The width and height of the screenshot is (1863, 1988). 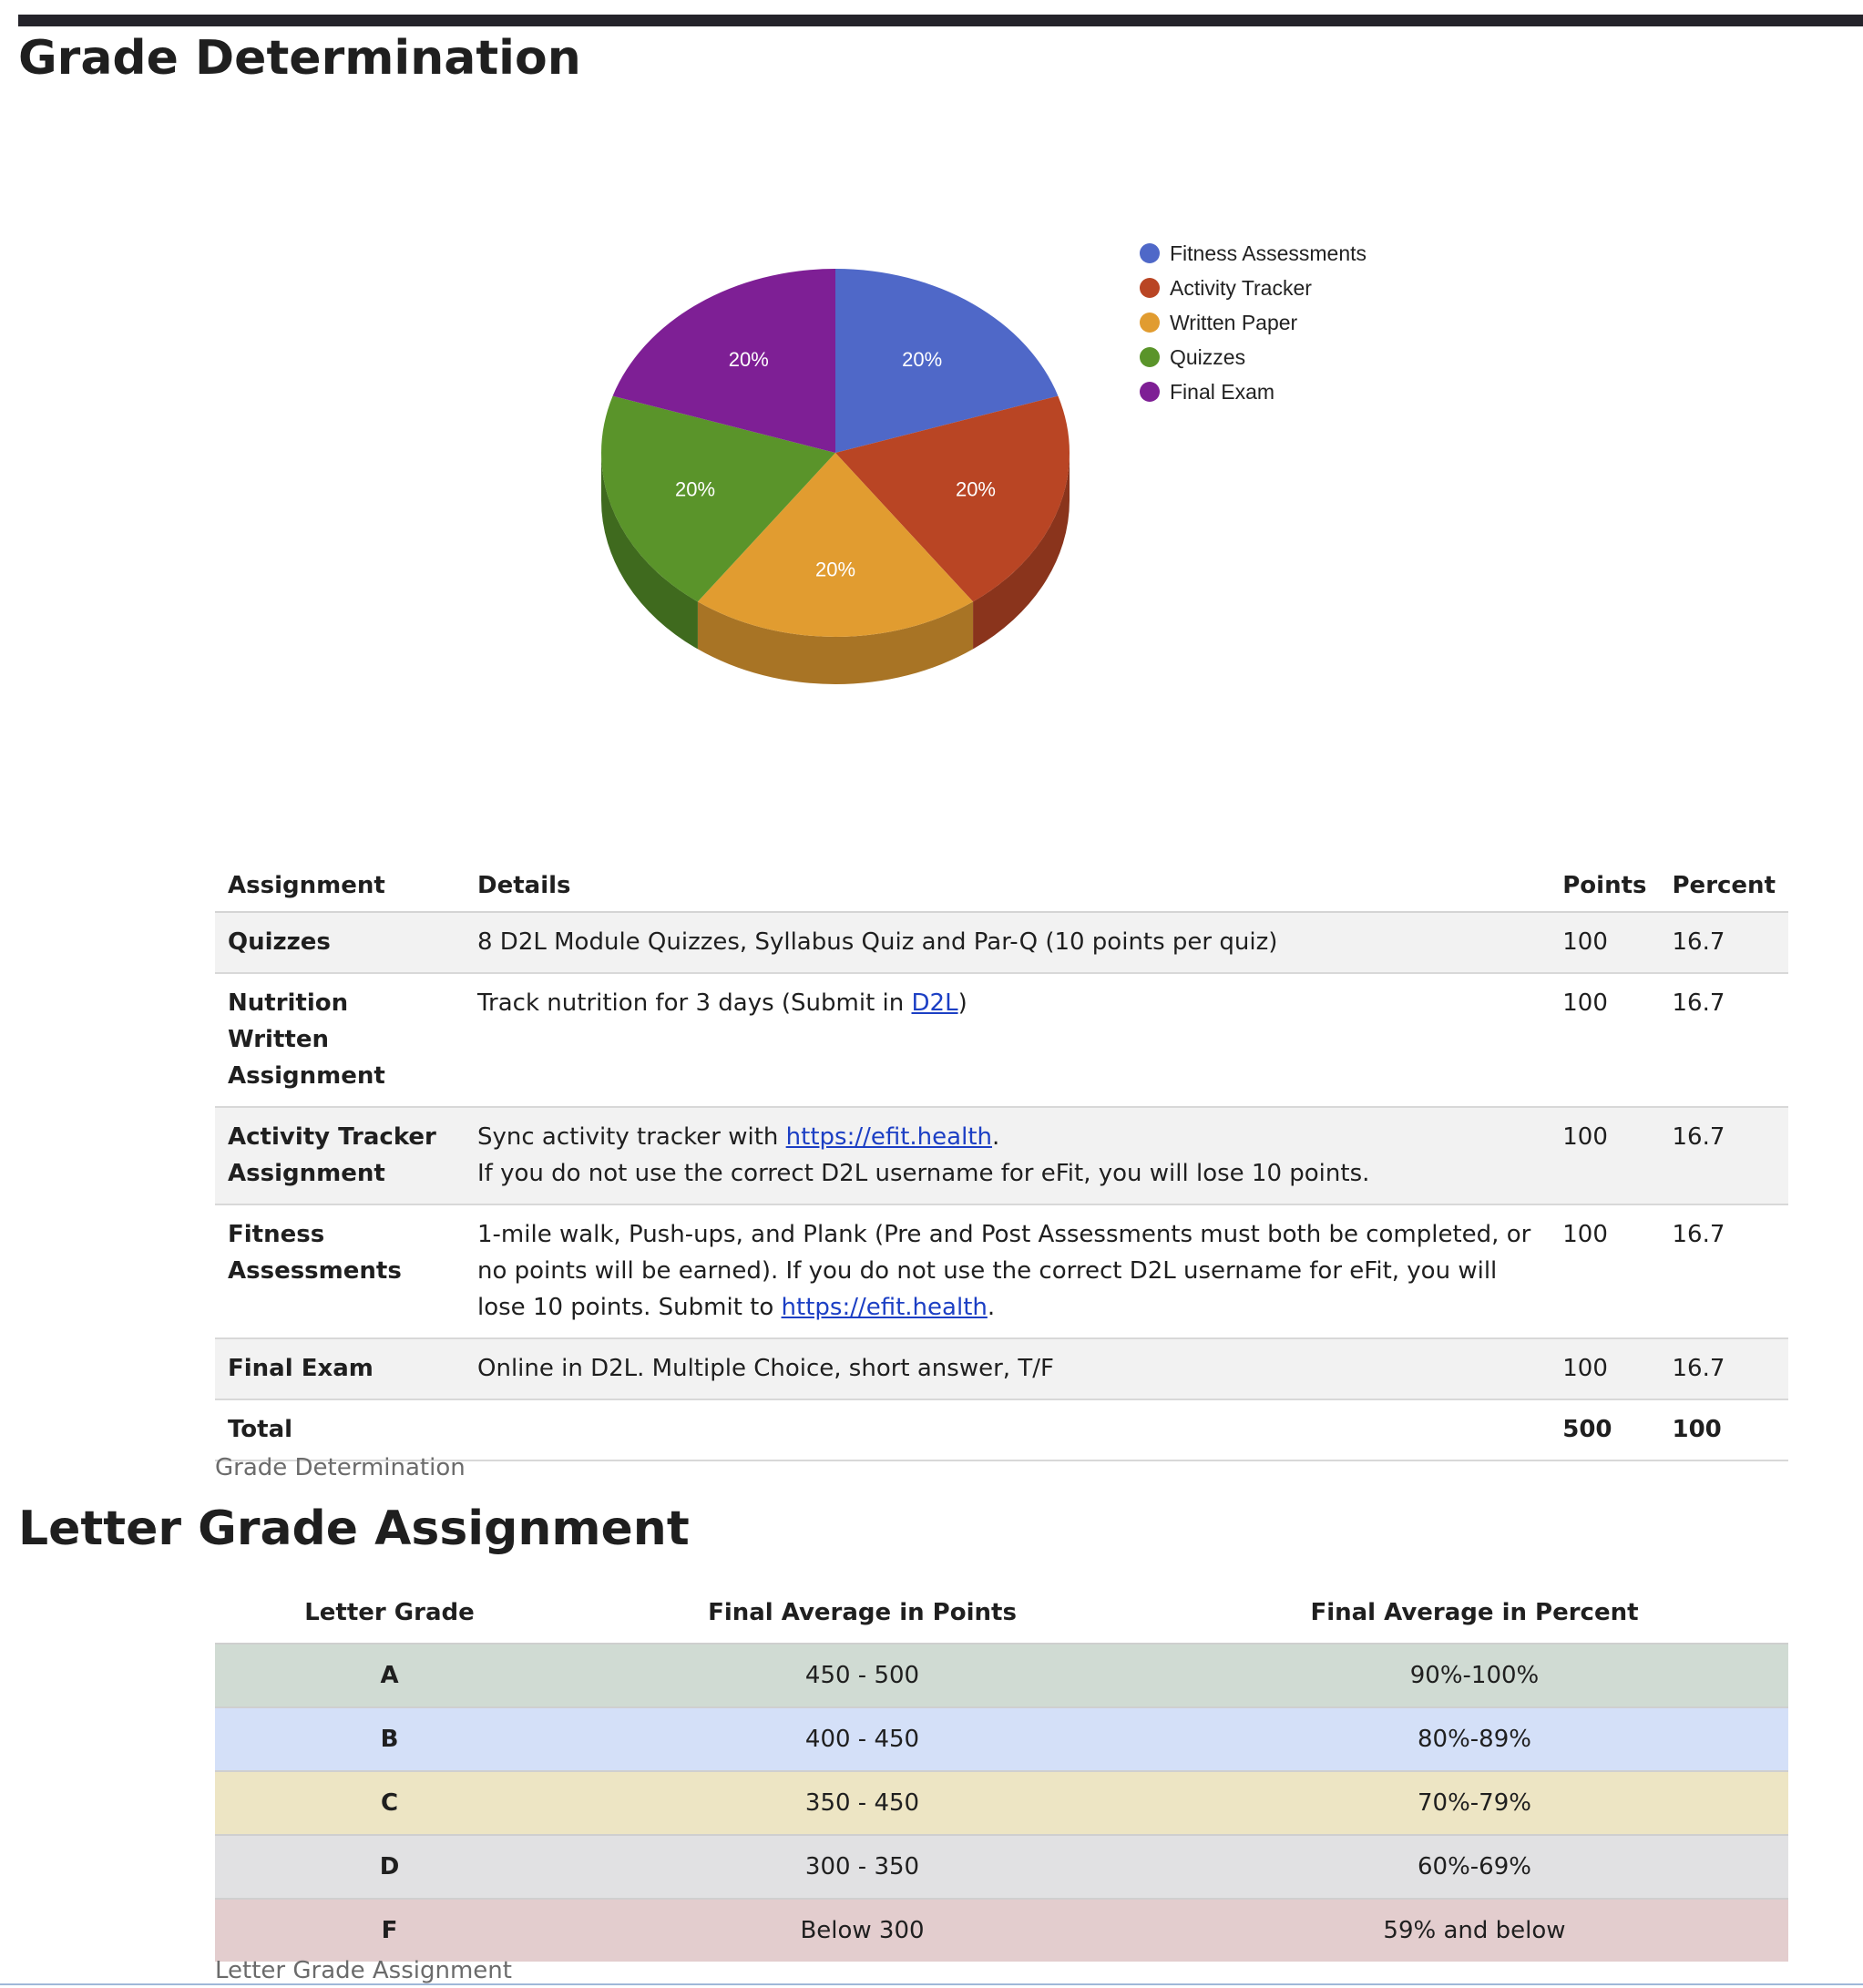 I want to click on grade-points-range: 450 - 500, so click(x=862, y=1675).